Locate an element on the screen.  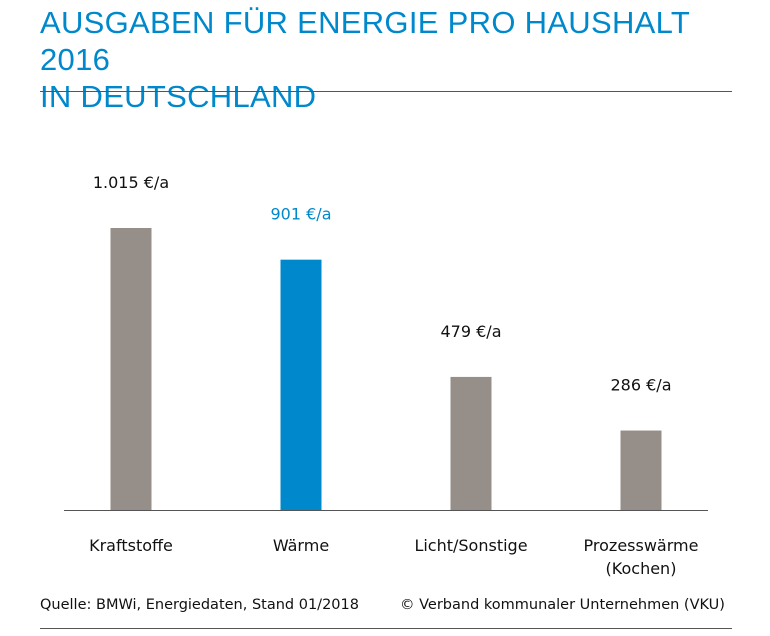
category-label-2: Licht/Sonstige is located at coordinates (470, 545).